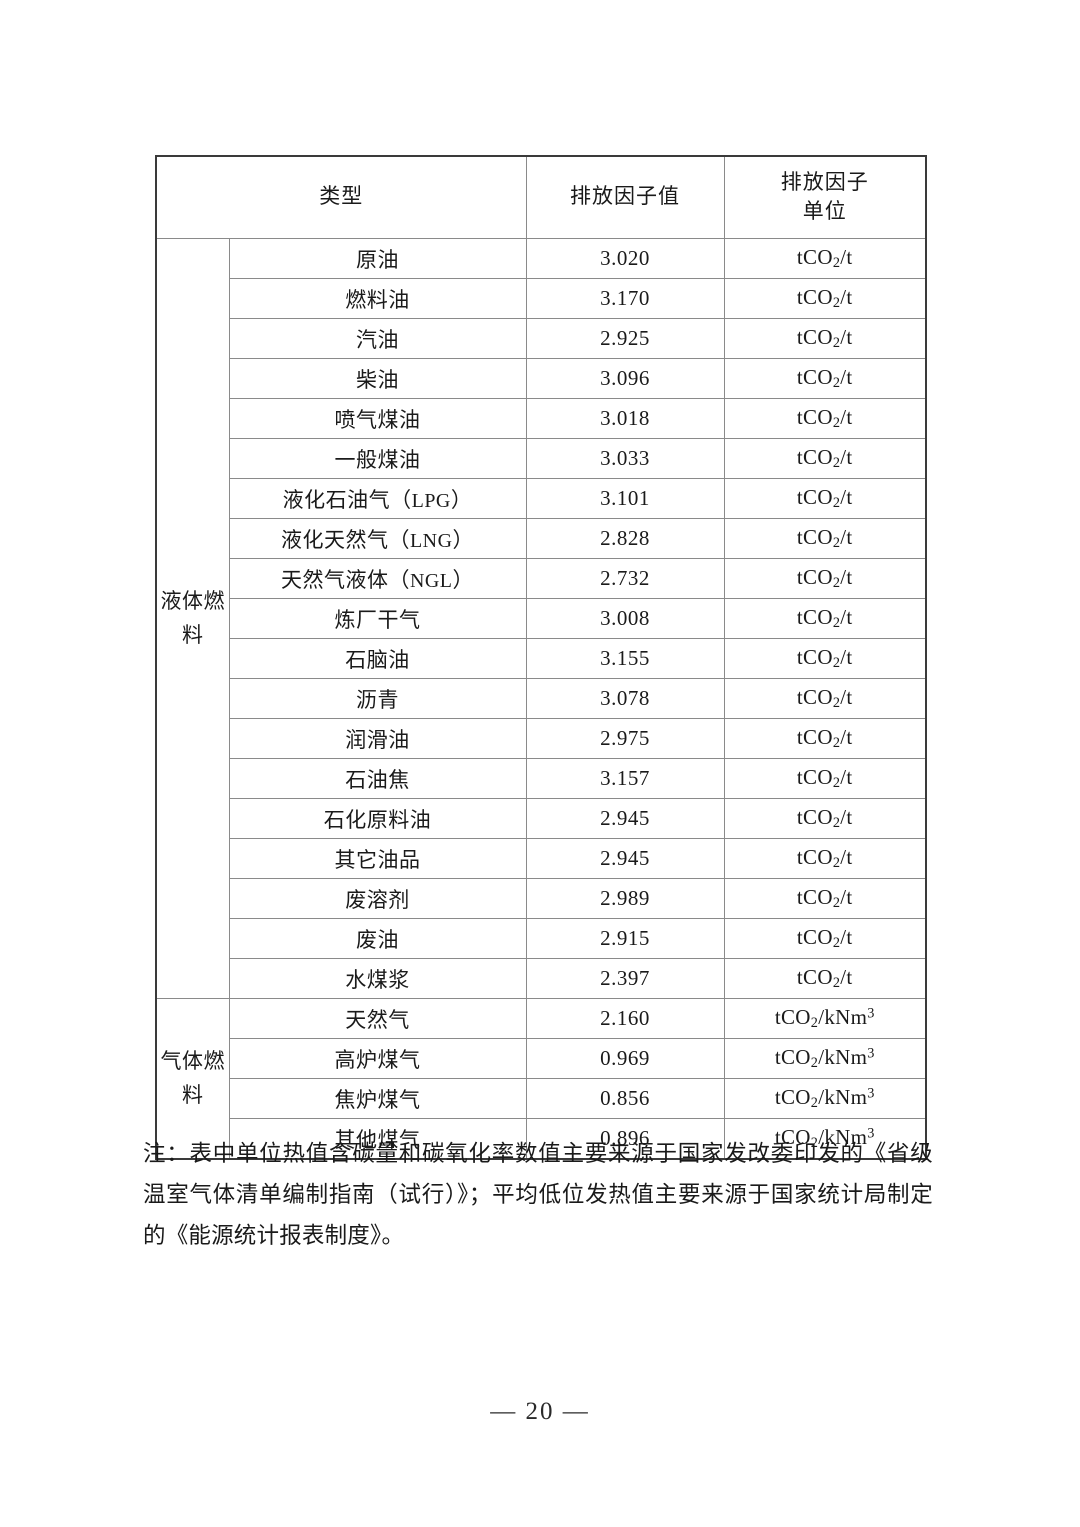 This screenshot has width=1080, height=1527. What do you see at coordinates (625, 458) in the screenshot?
I see `factor-value-cell: 3.033` at bounding box center [625, 458].